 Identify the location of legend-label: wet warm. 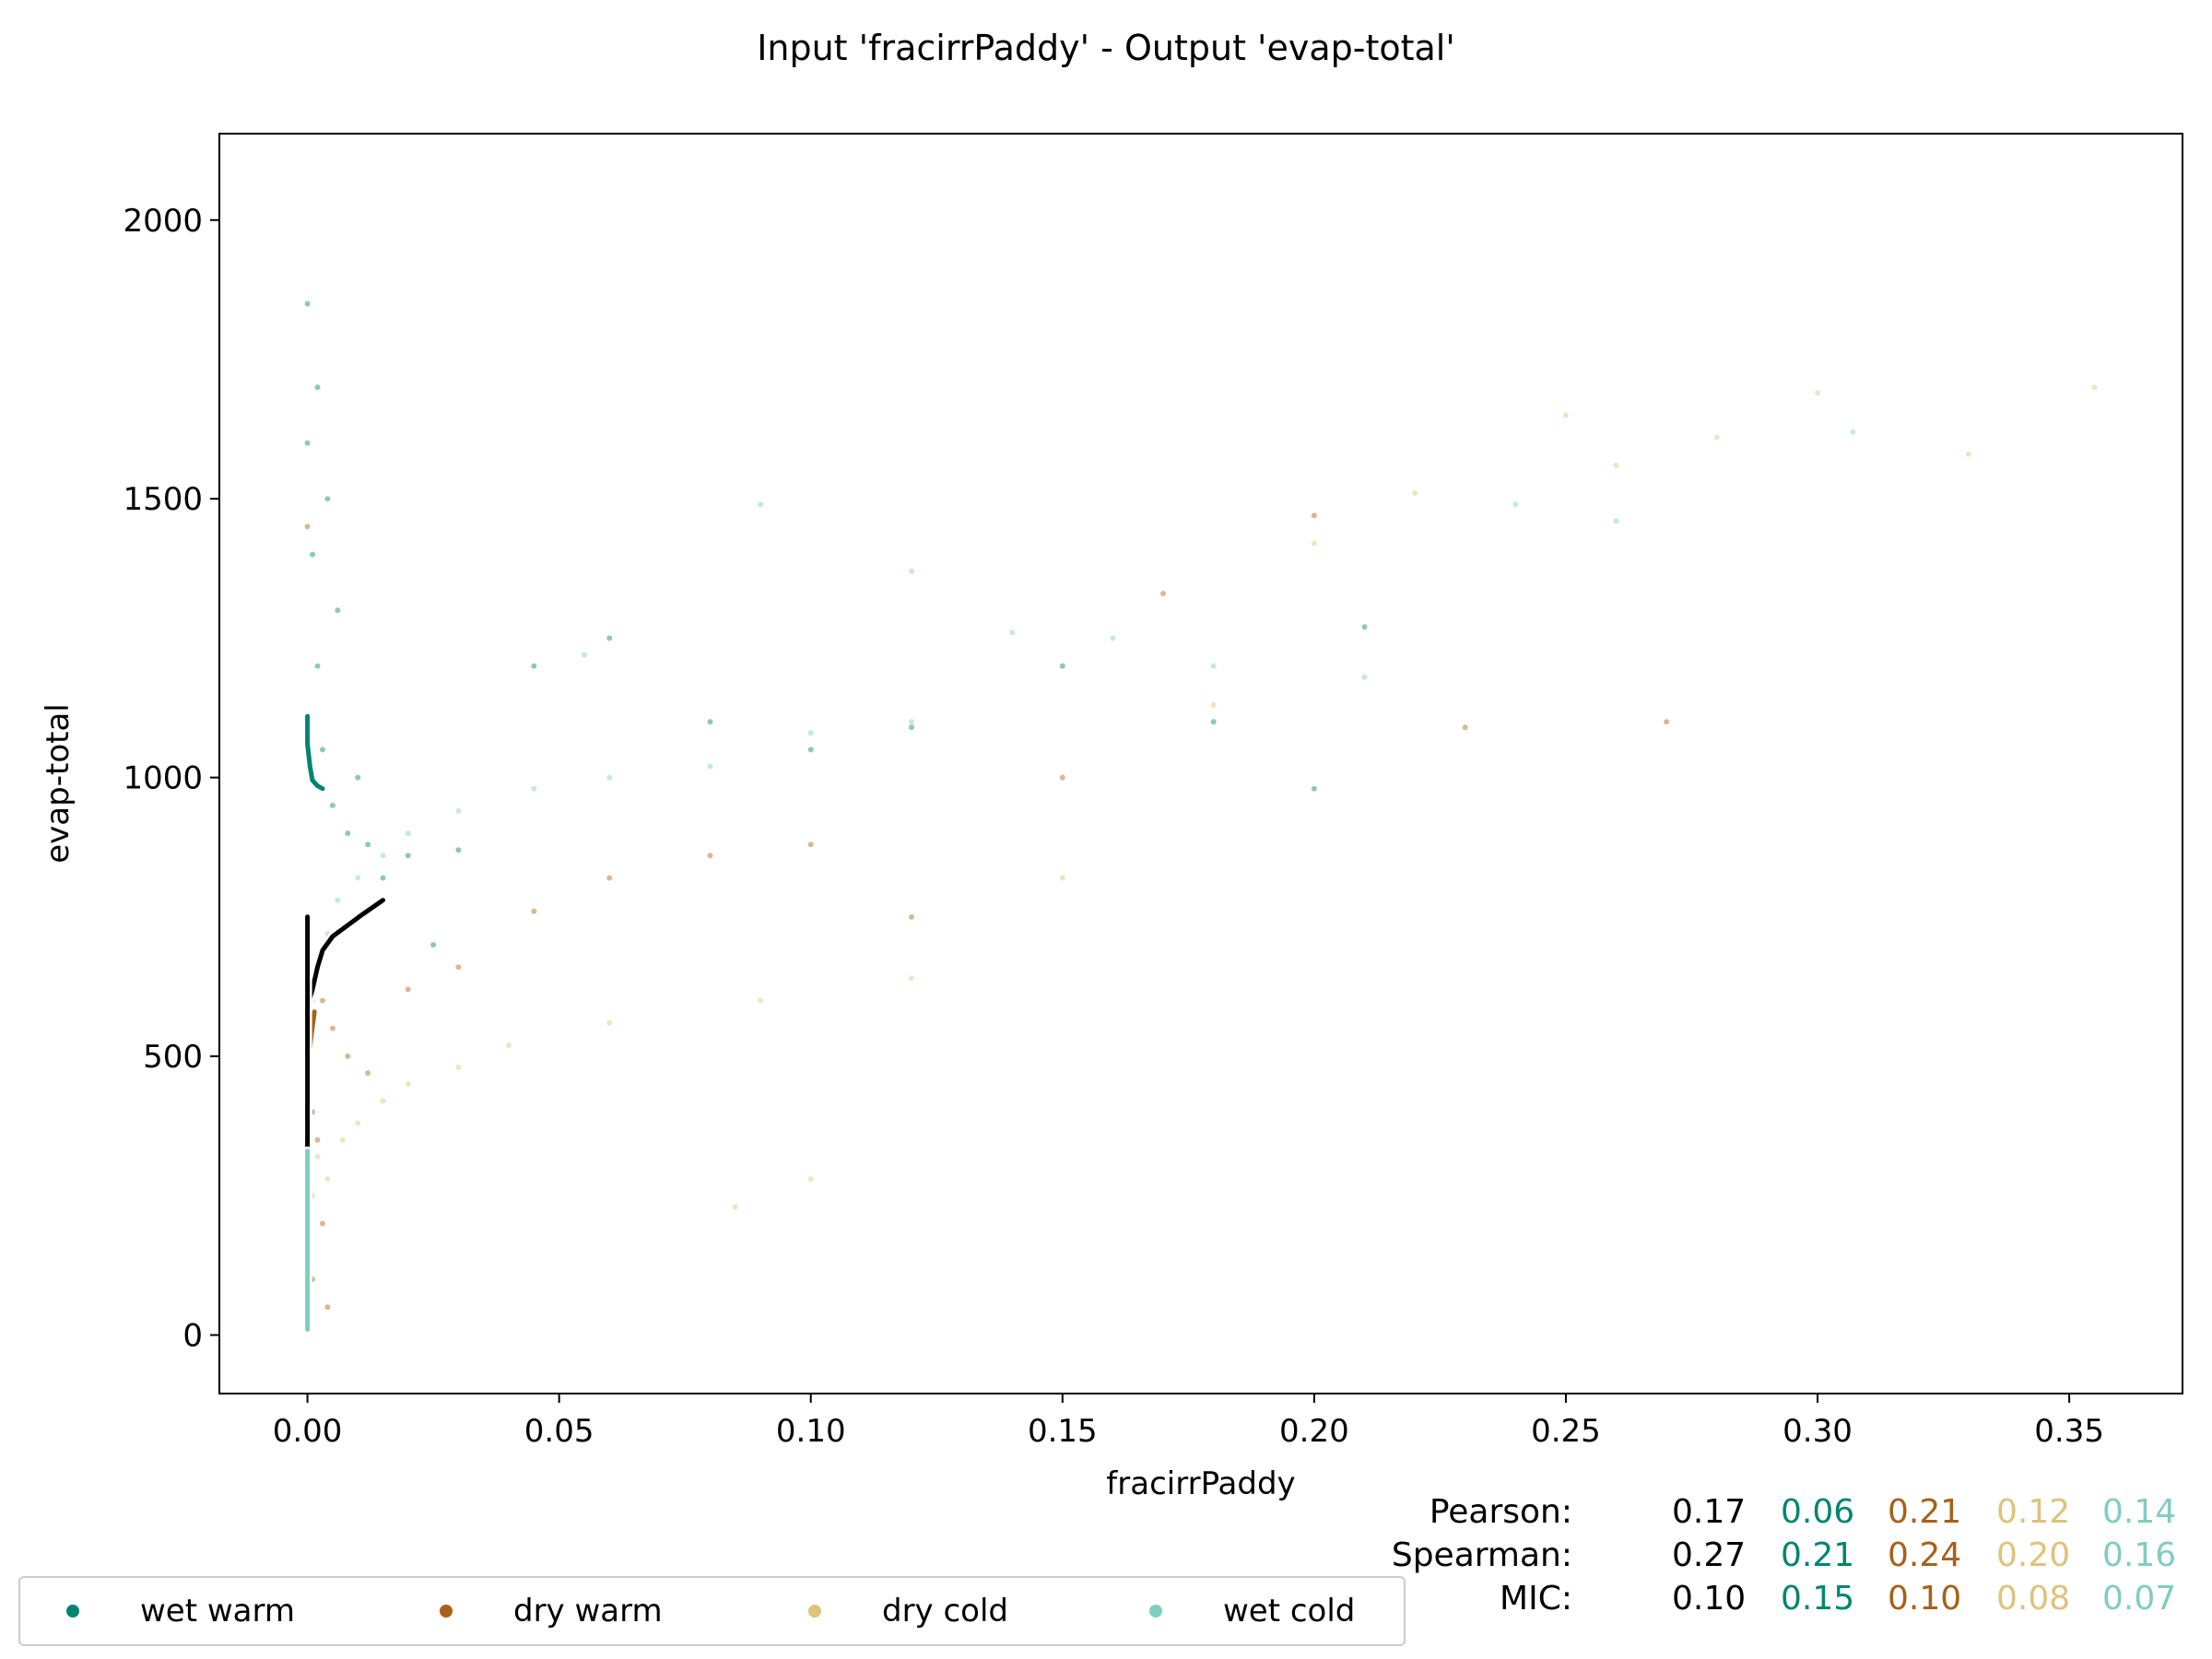
(218, 1611).